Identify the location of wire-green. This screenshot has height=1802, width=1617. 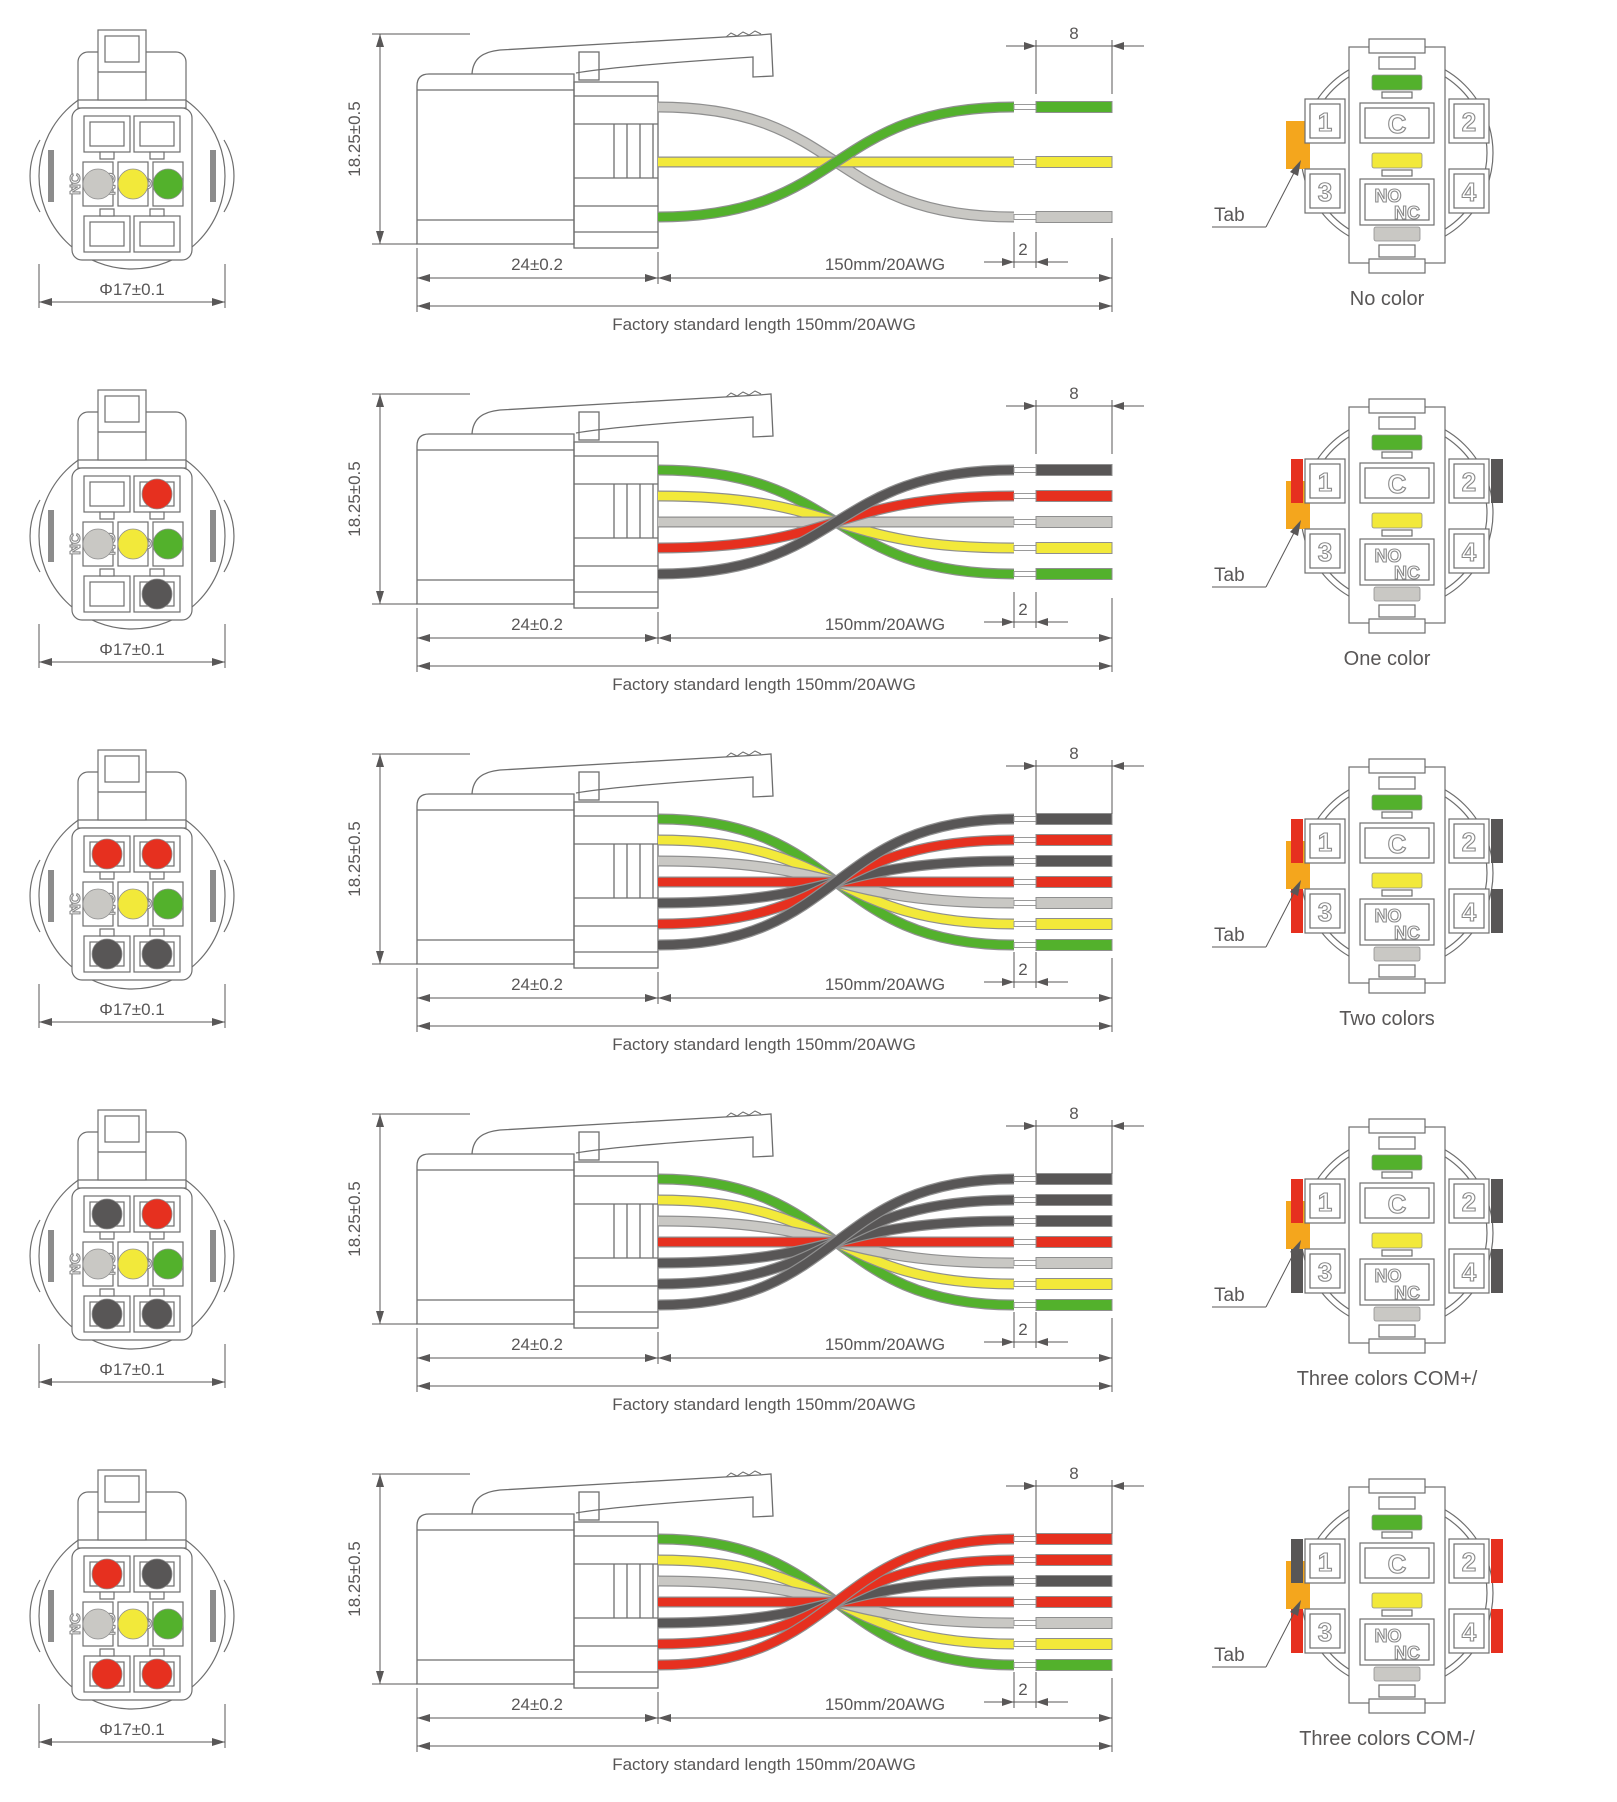
(836, 162).